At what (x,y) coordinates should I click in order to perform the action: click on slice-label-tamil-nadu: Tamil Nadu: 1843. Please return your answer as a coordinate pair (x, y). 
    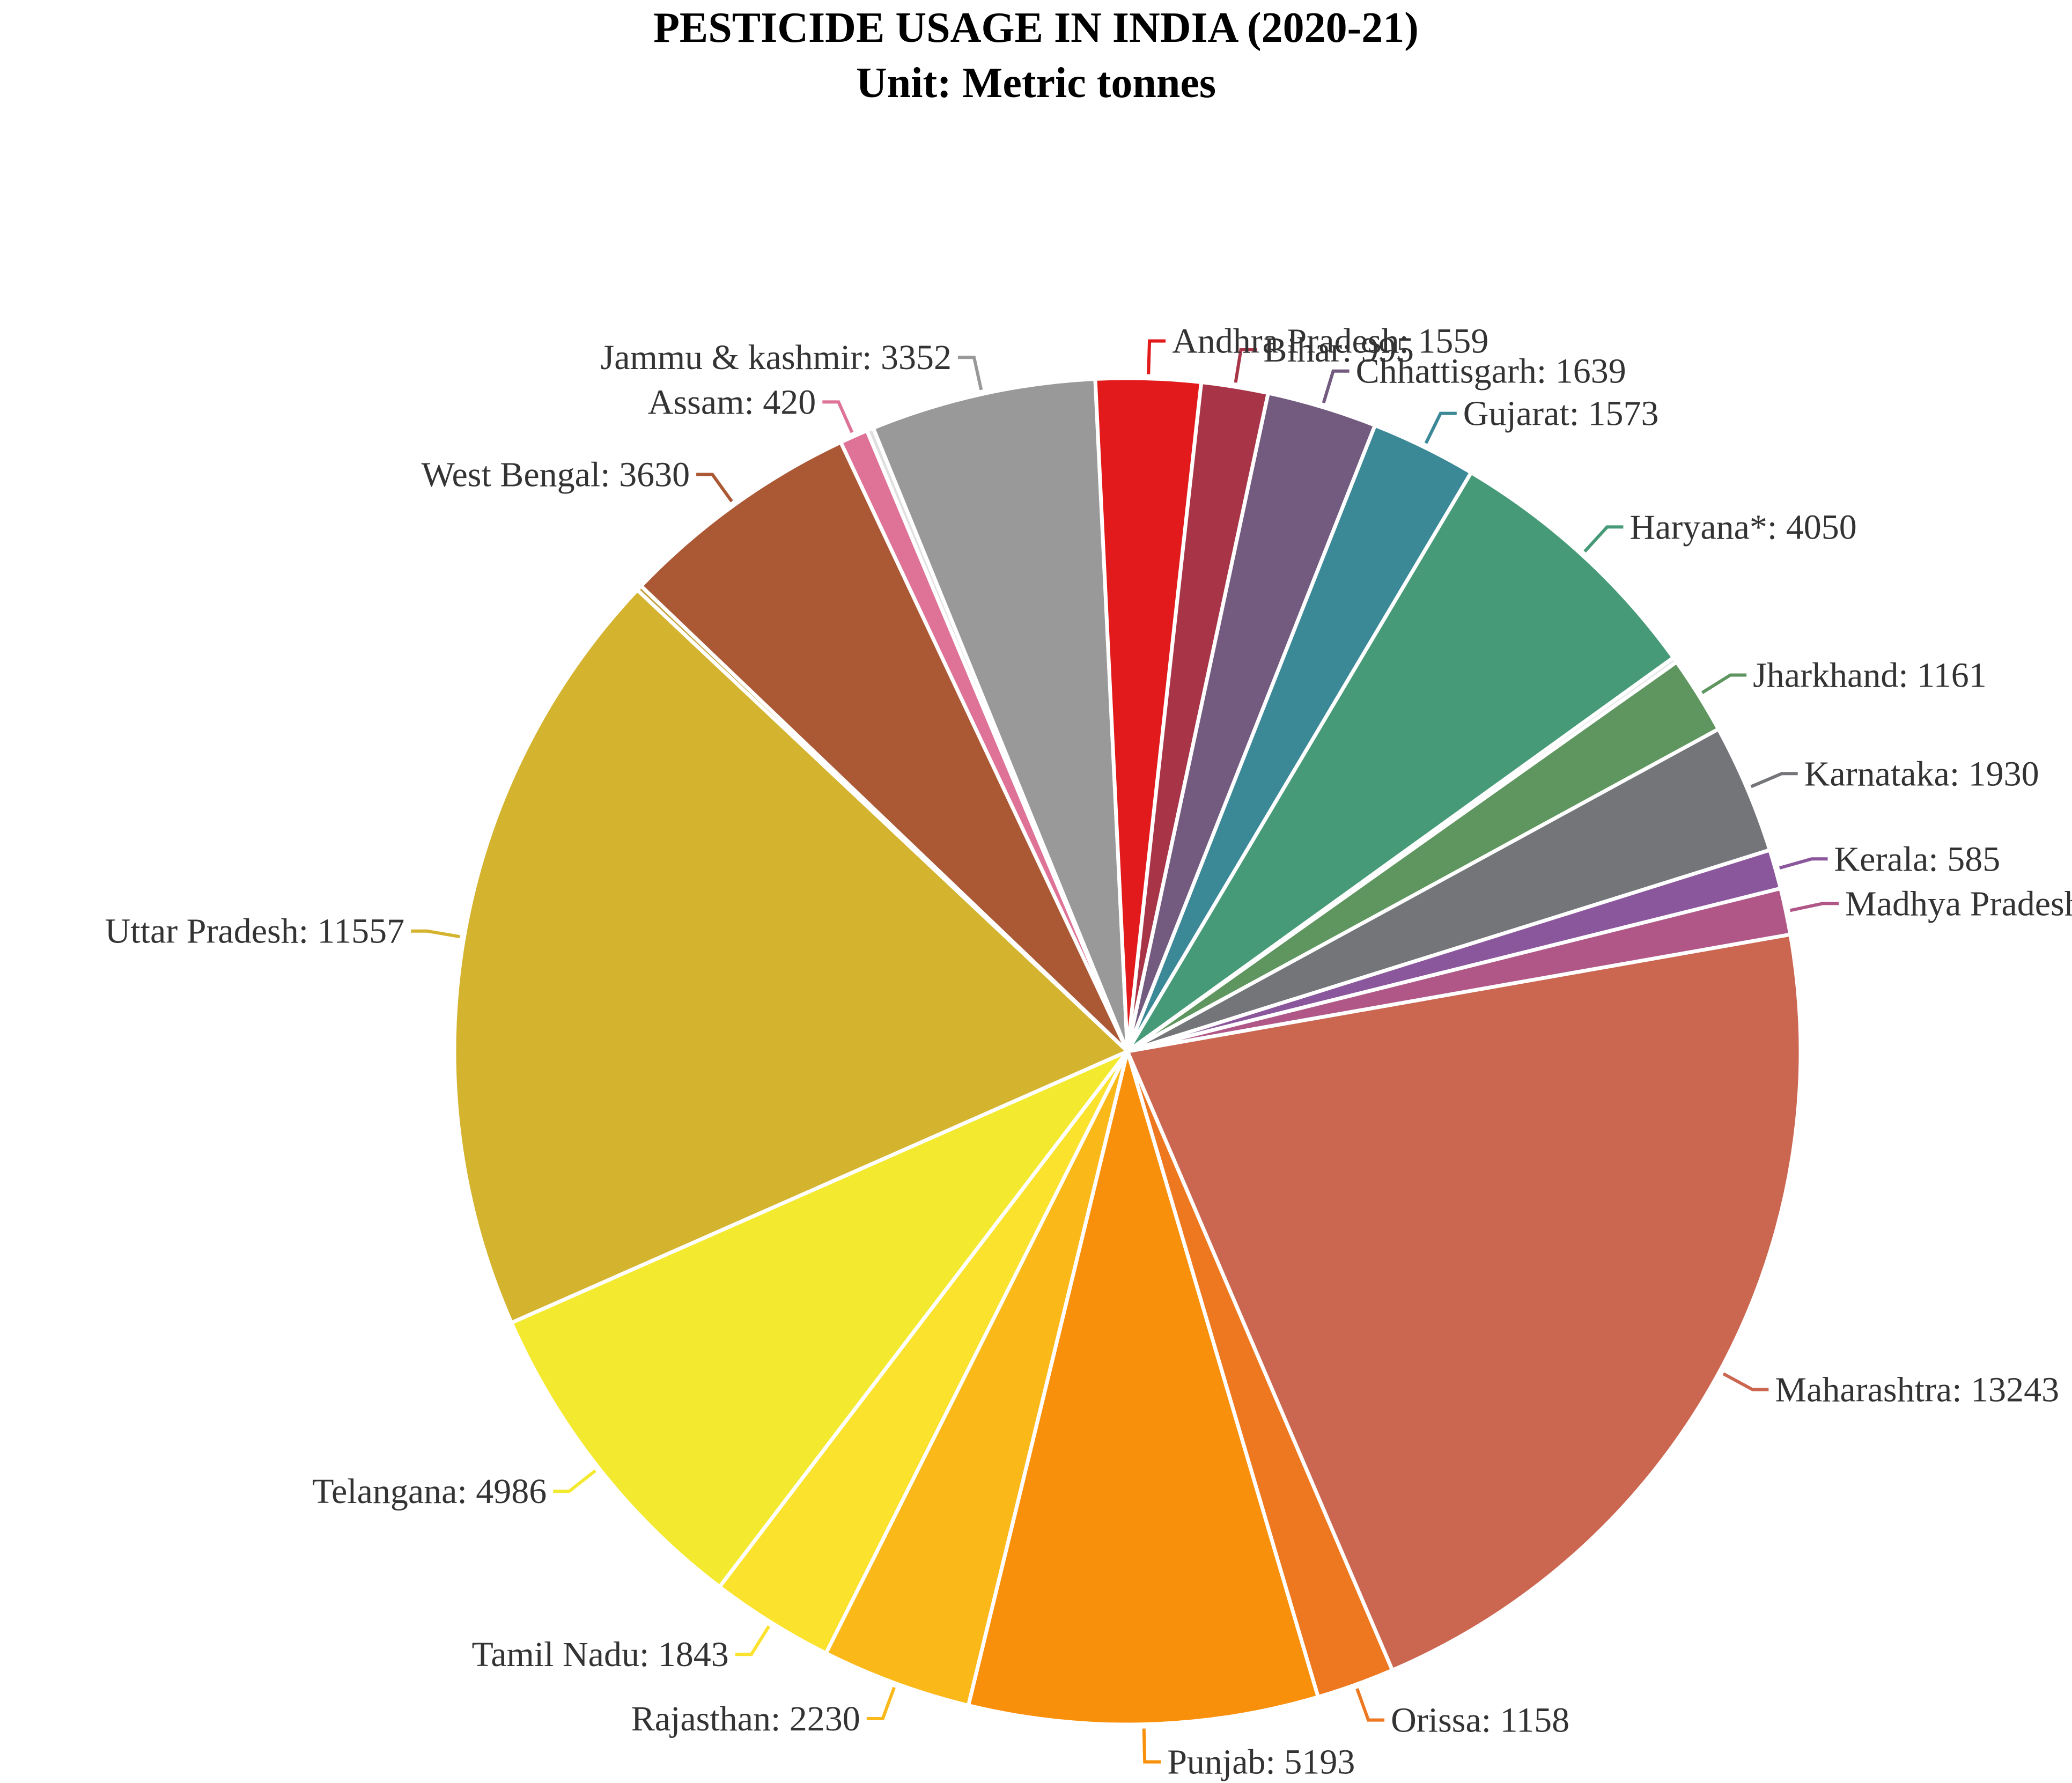
    Looking at the image, I should click on (599, 1654).